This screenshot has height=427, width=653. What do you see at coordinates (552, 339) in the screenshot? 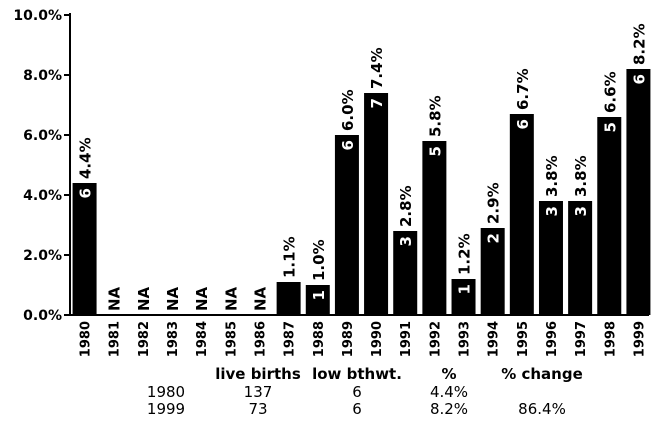
I see `x-tick-label: 1996` at bounding box center [552, 339].